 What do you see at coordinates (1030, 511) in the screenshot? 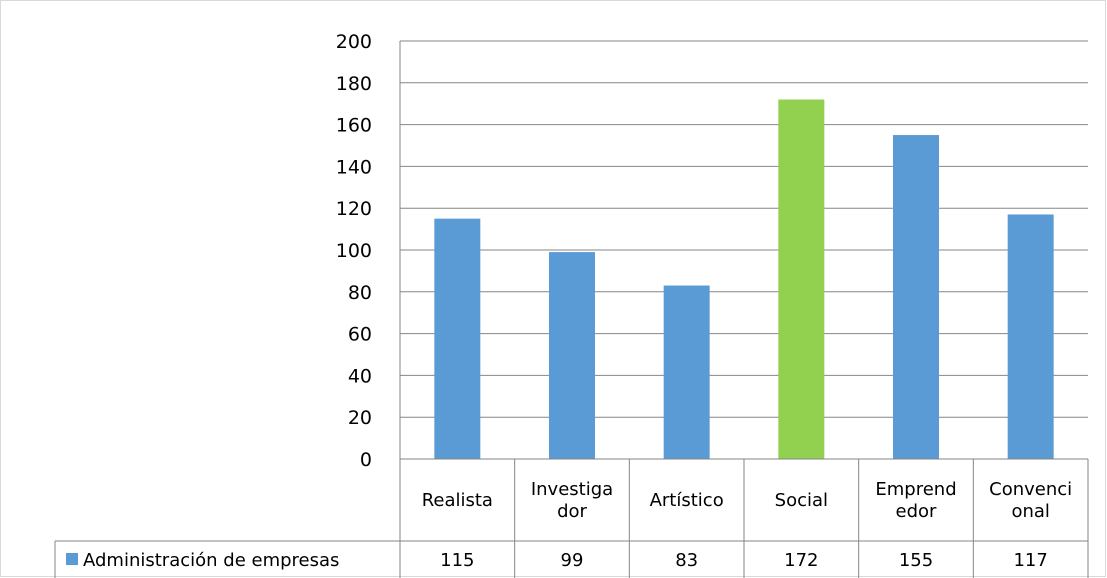
I see `category-label-5-1: onal` at bounding box center [1030, 511].